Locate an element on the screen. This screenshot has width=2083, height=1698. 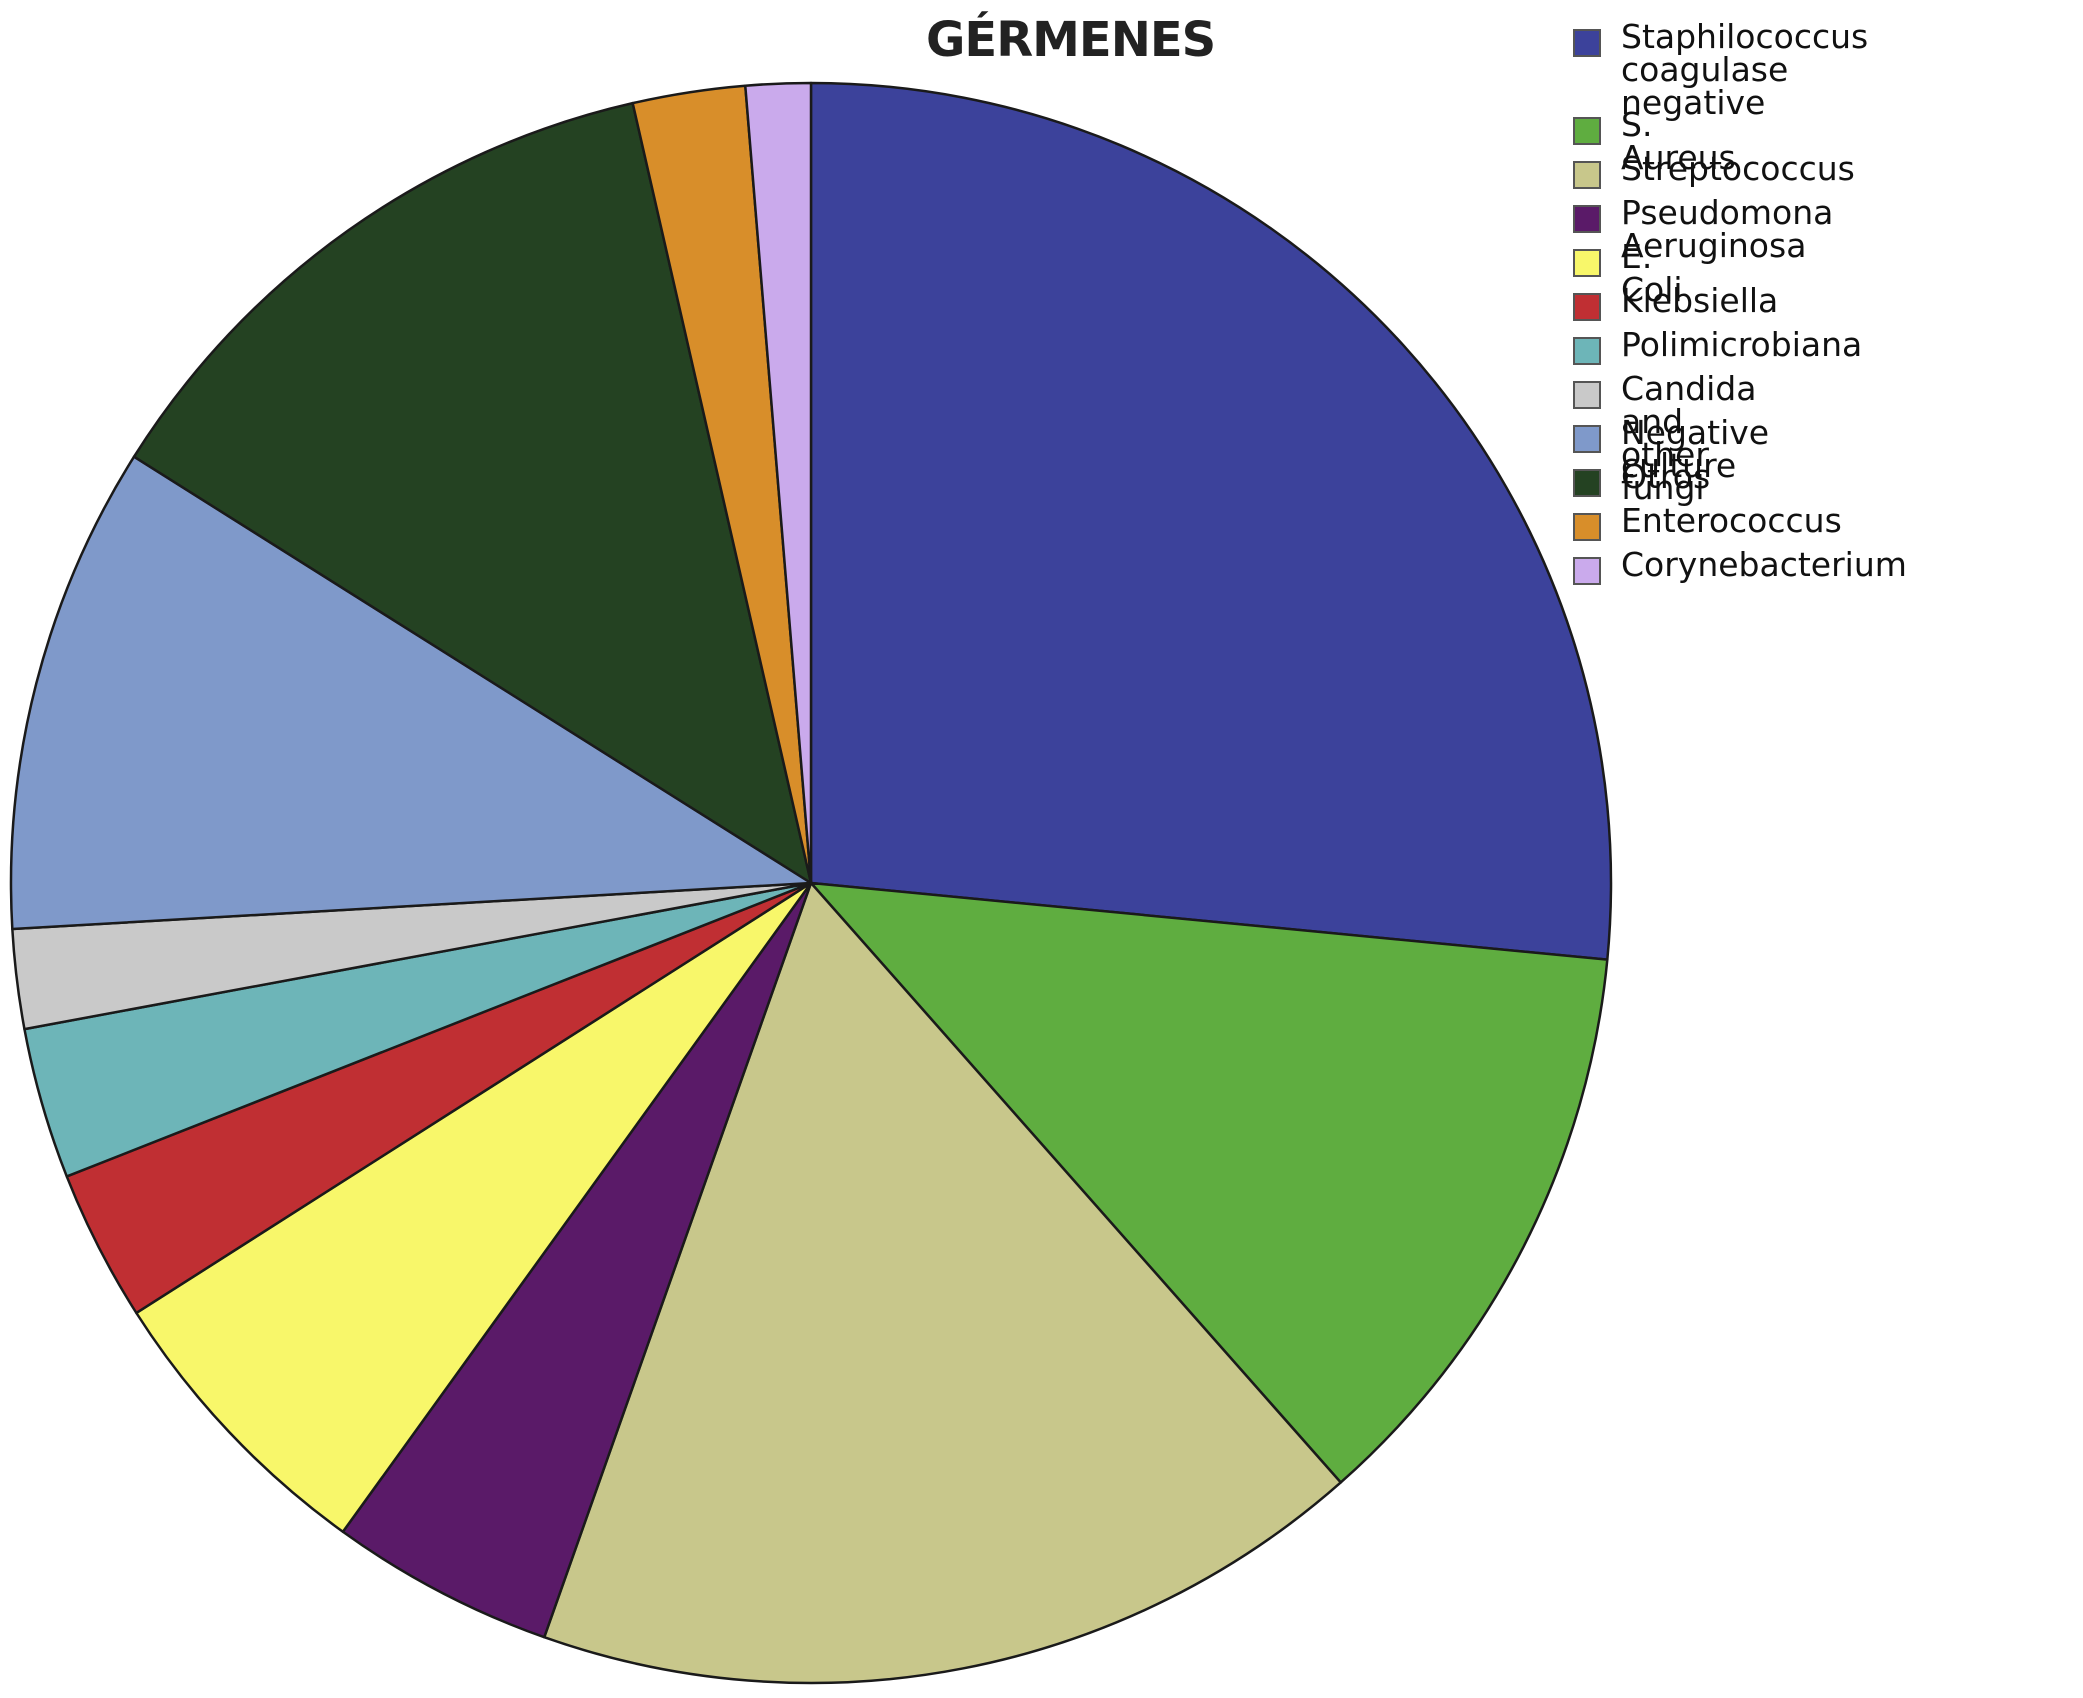
chart-title: GÉRMENES is located at coordinates (1071, 40).